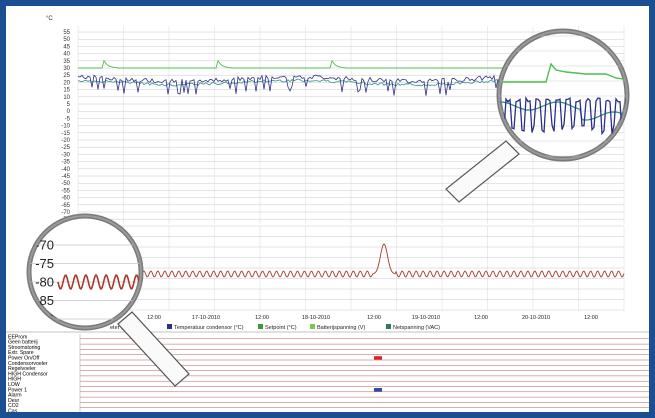  I want to click on event-label: EEProm, so click(17, 337).